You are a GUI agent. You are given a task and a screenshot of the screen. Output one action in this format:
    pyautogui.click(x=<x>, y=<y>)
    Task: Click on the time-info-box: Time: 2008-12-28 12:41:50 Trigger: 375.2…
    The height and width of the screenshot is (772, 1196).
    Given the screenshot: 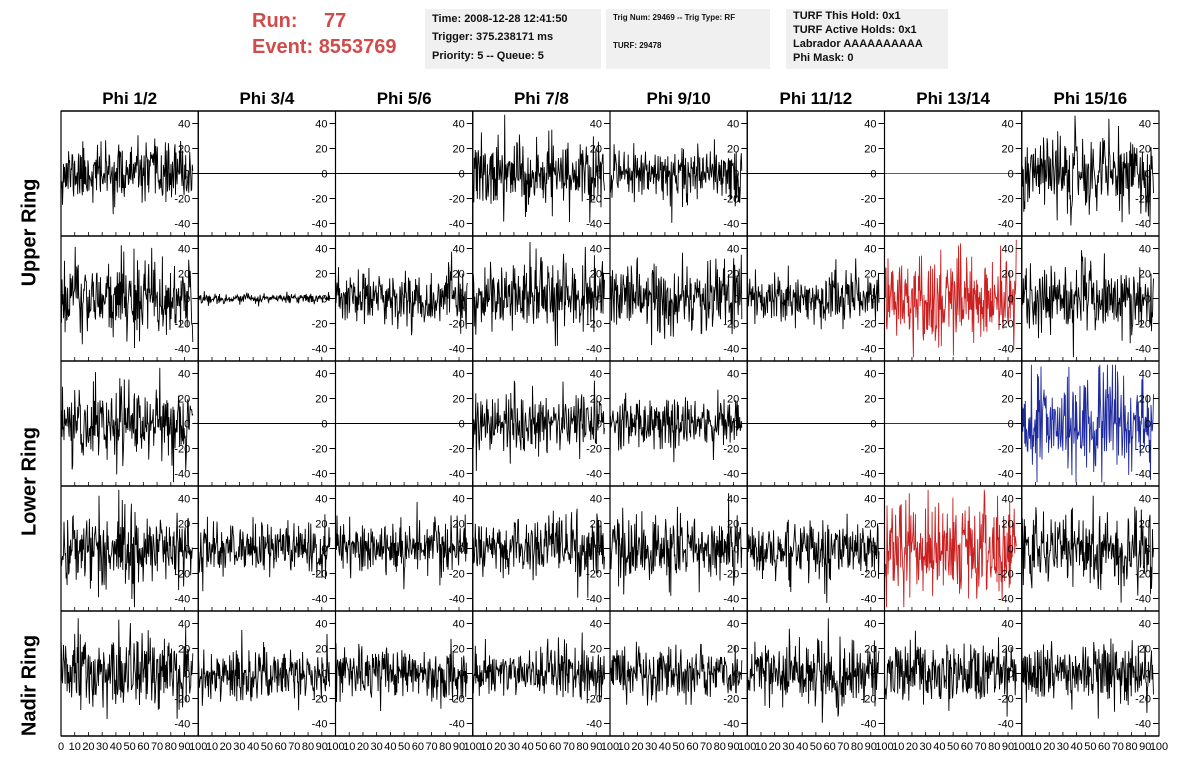 What is the action you would take?
    pyautogui.click(x=513, y=39)
    